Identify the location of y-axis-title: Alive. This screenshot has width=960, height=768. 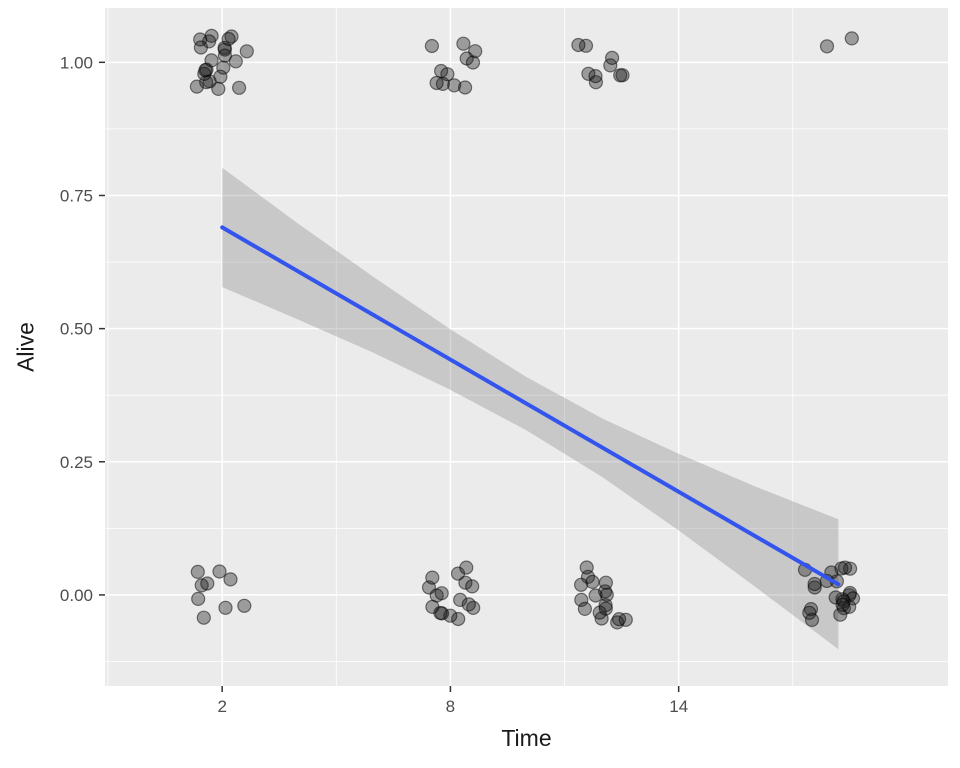
(25, 347).